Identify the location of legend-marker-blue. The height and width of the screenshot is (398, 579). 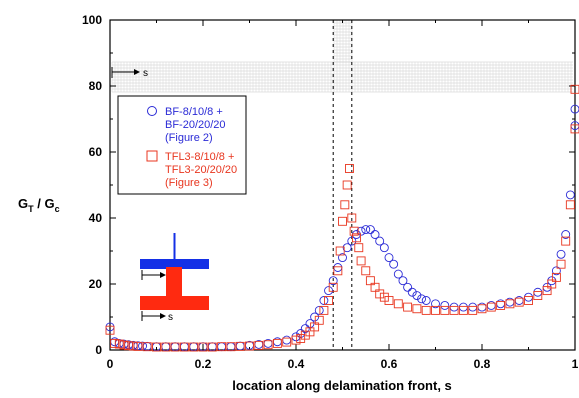
(152, 111).